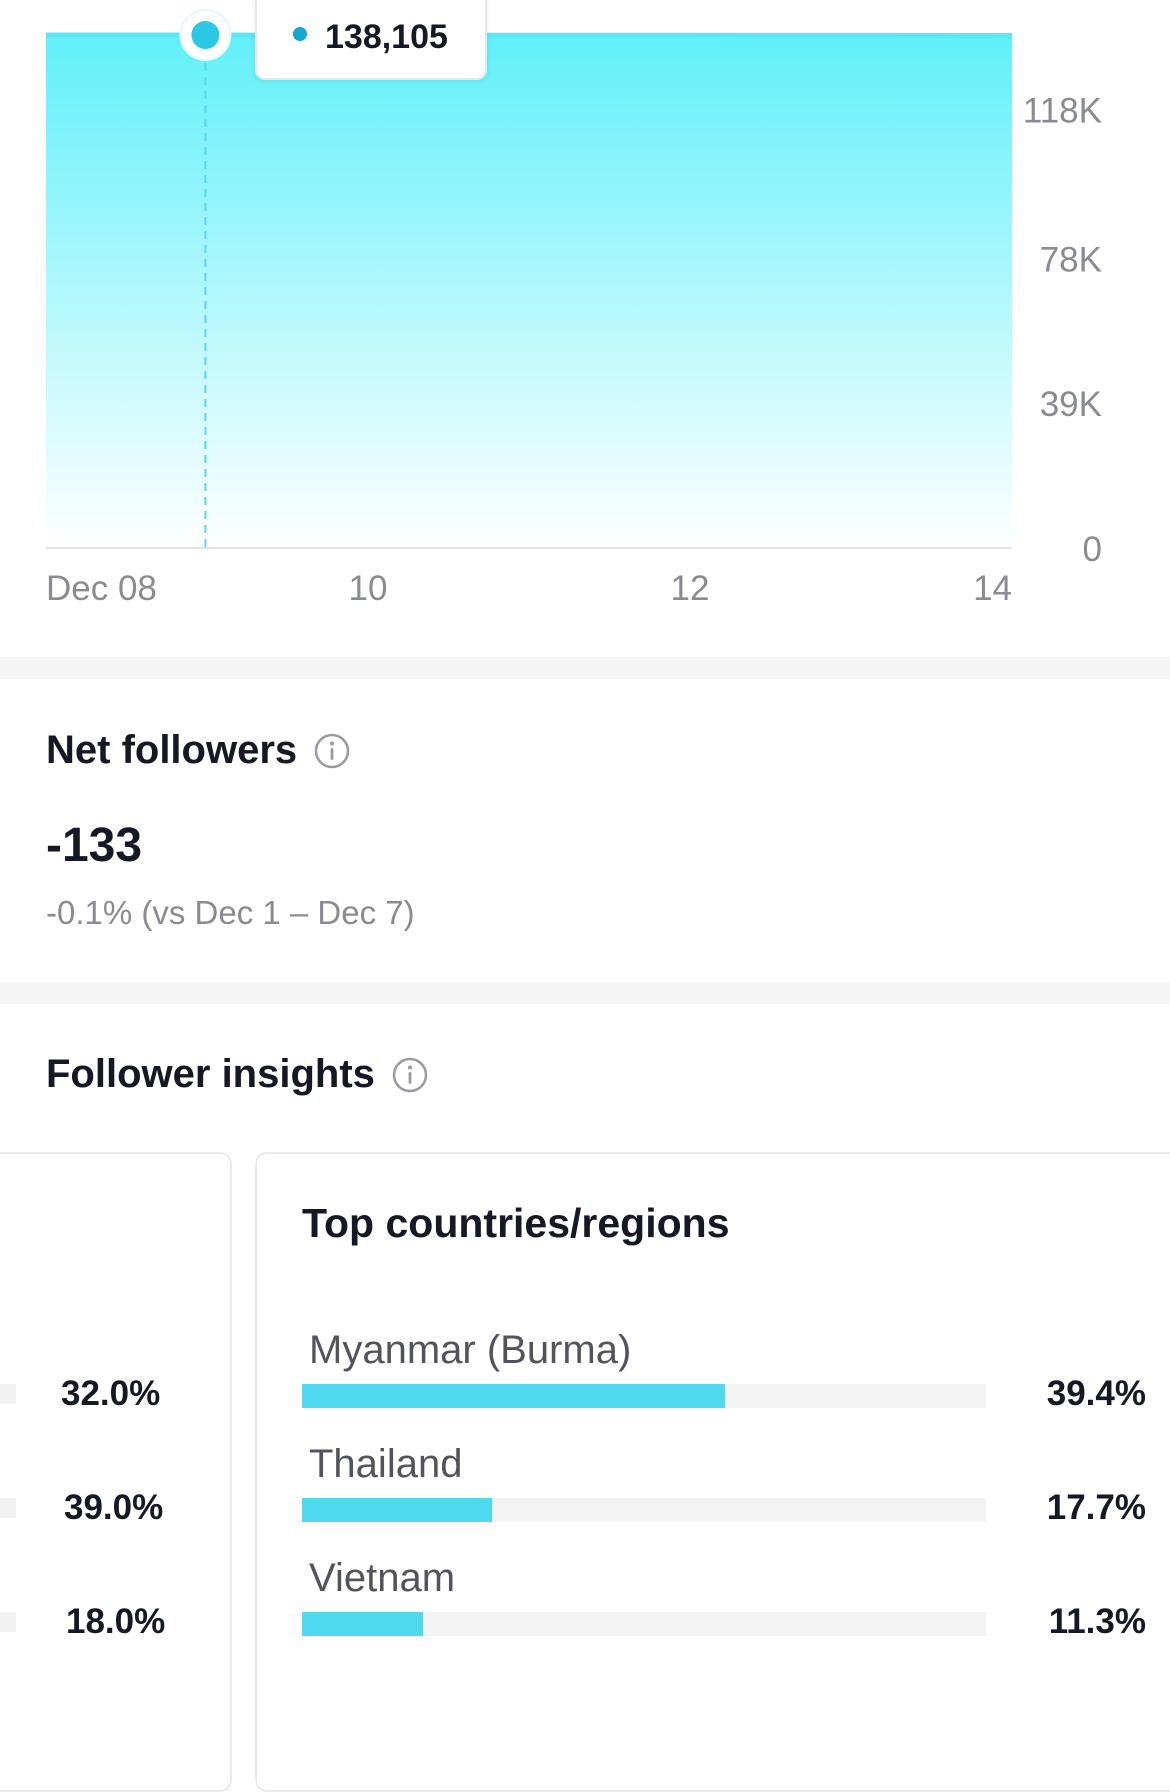 This screenshot has height=1792, width=1170. I want to click on net-followers-header: Net followers, so click(198, 750).